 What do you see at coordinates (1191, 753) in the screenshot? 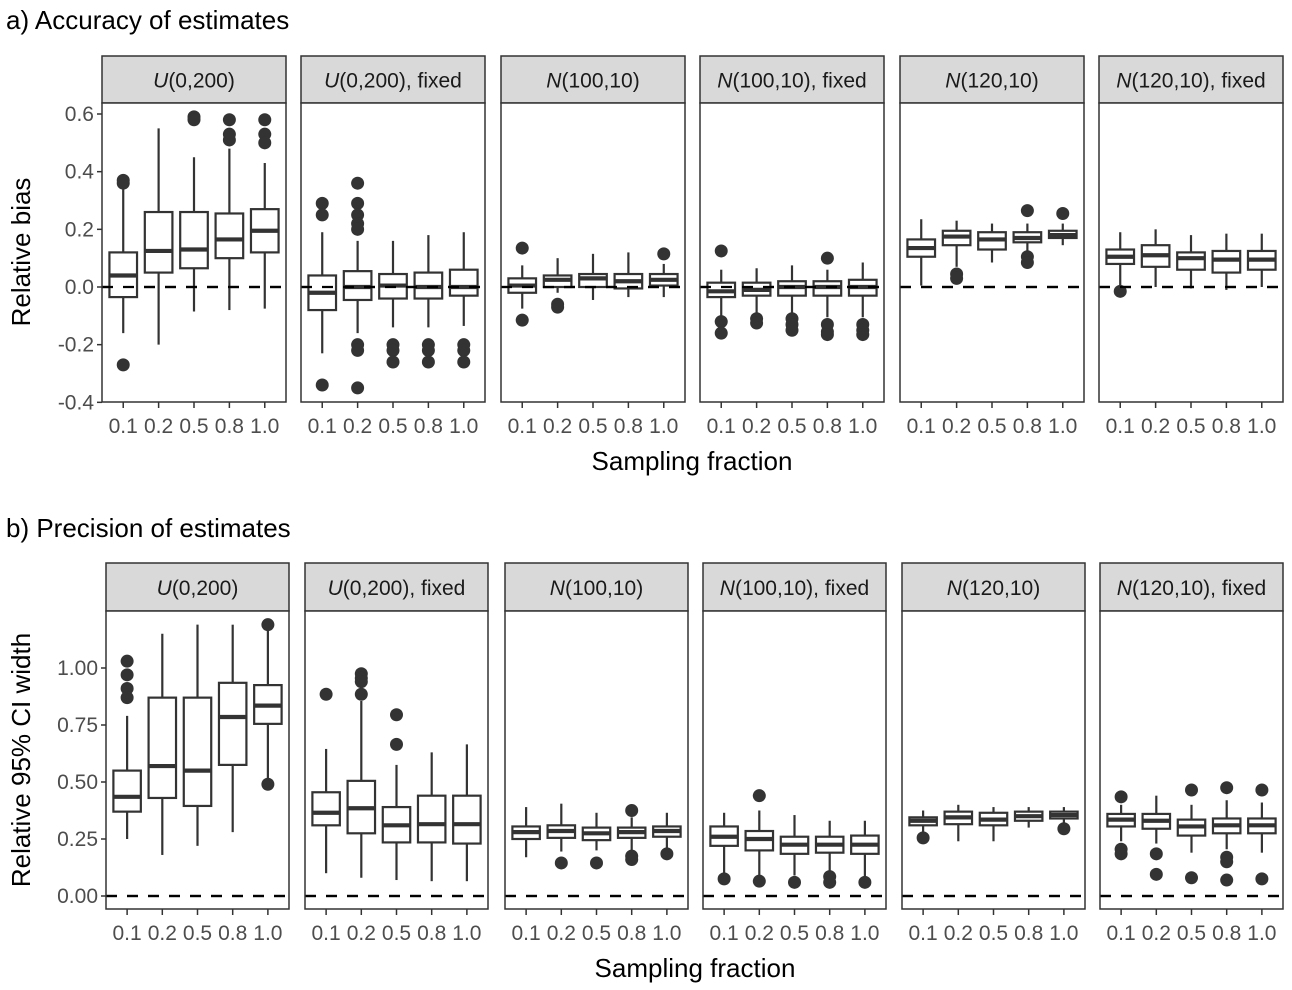
I see `facet-panel: N(120,10), fixed 0.1 0.2 0.5 0.8 1.0` at bounding box center [1191, 753].